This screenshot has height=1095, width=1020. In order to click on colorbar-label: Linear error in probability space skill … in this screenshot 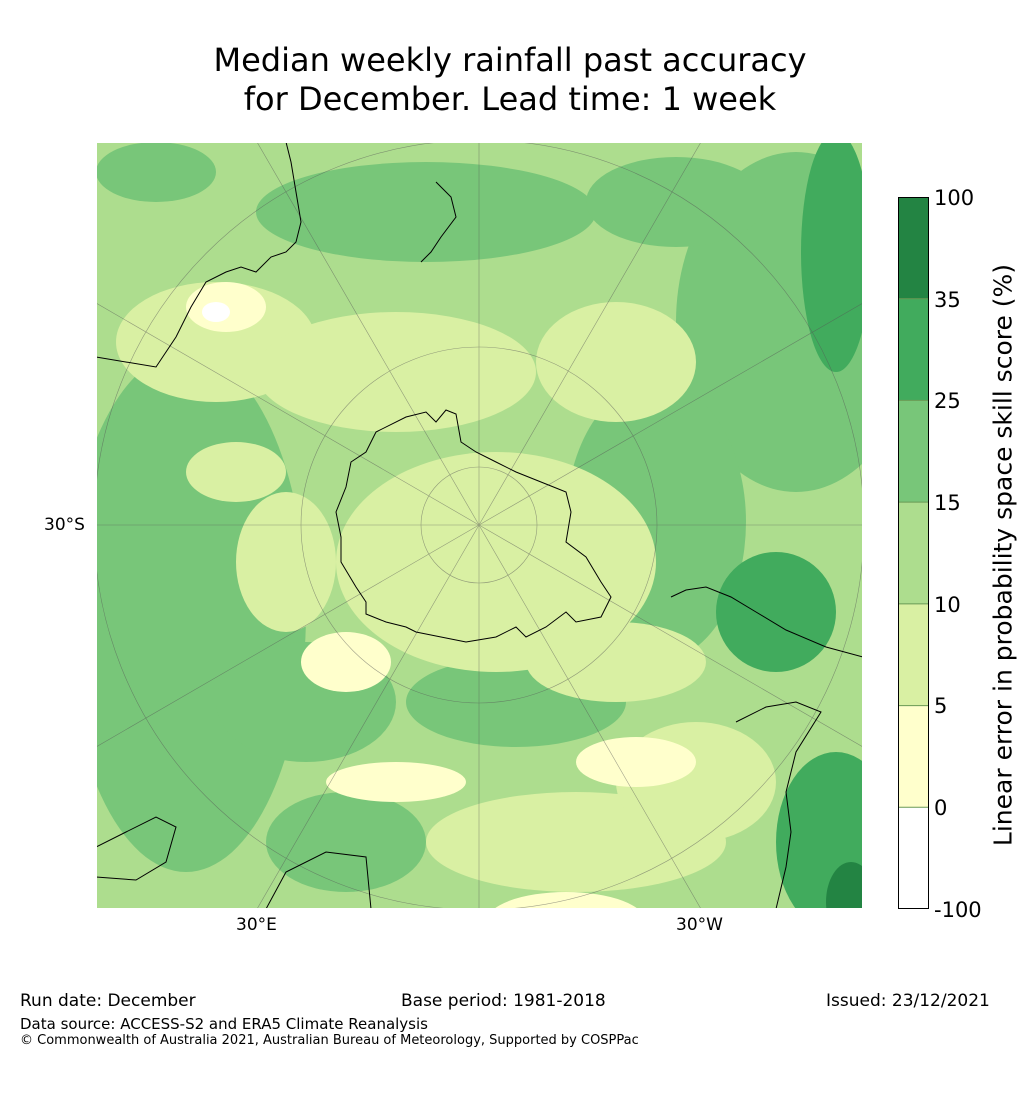, I will do `click(1003, 555)`.